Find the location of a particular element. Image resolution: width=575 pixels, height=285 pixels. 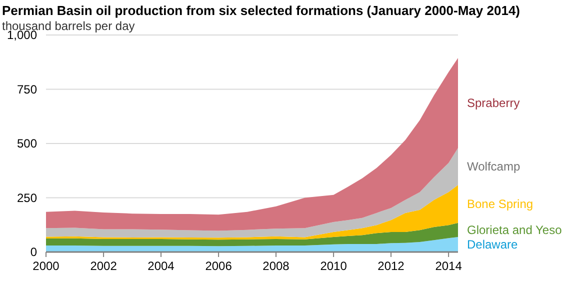

series-label: Glorieta and Yeso is located at coordinates (514, 229).